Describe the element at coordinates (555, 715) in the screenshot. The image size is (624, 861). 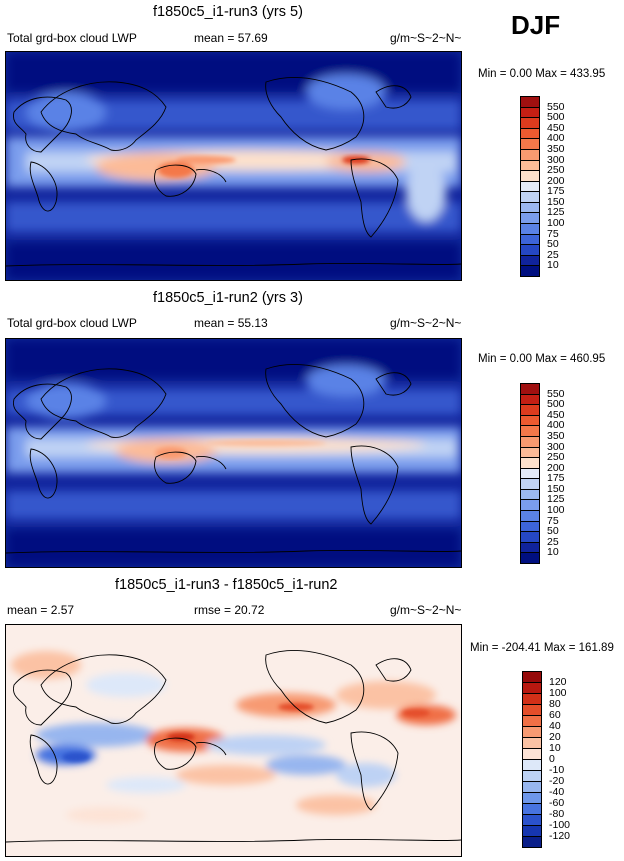
I see `colorbar-label: 60` at that location.